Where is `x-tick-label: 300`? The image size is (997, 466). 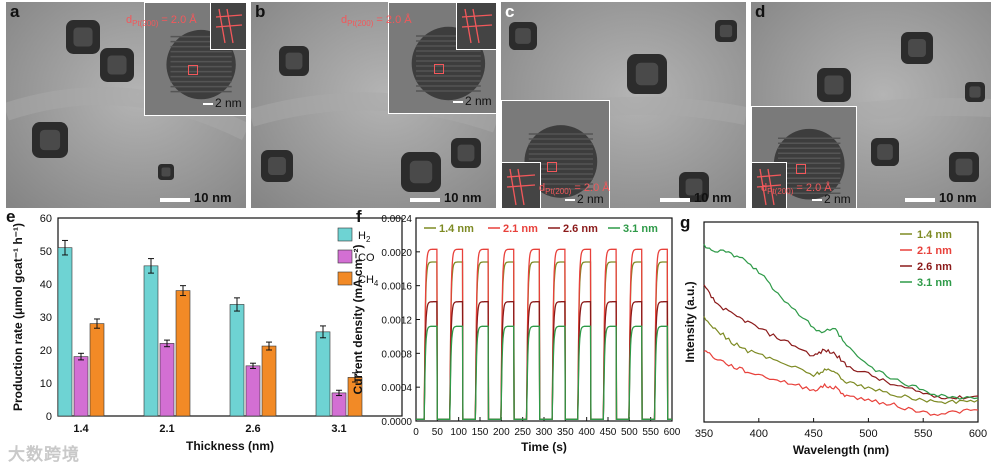 x-tick-label: 300 is located at coordinates (544, 432).